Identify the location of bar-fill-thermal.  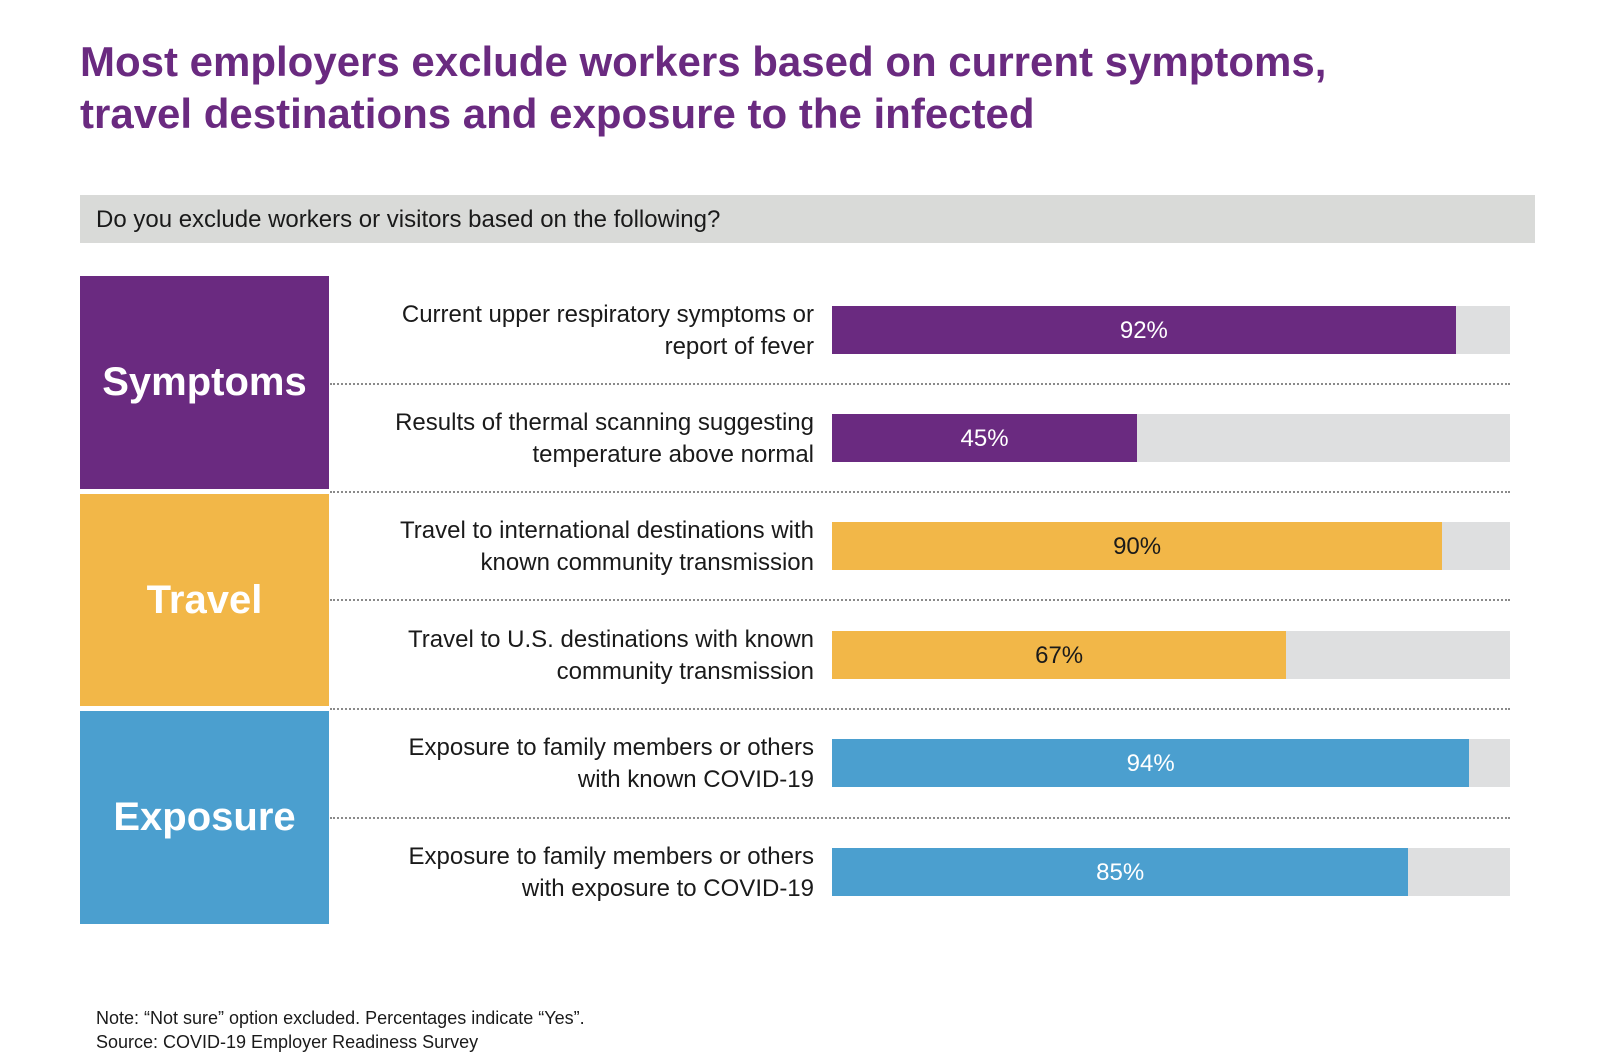
(985, 438).